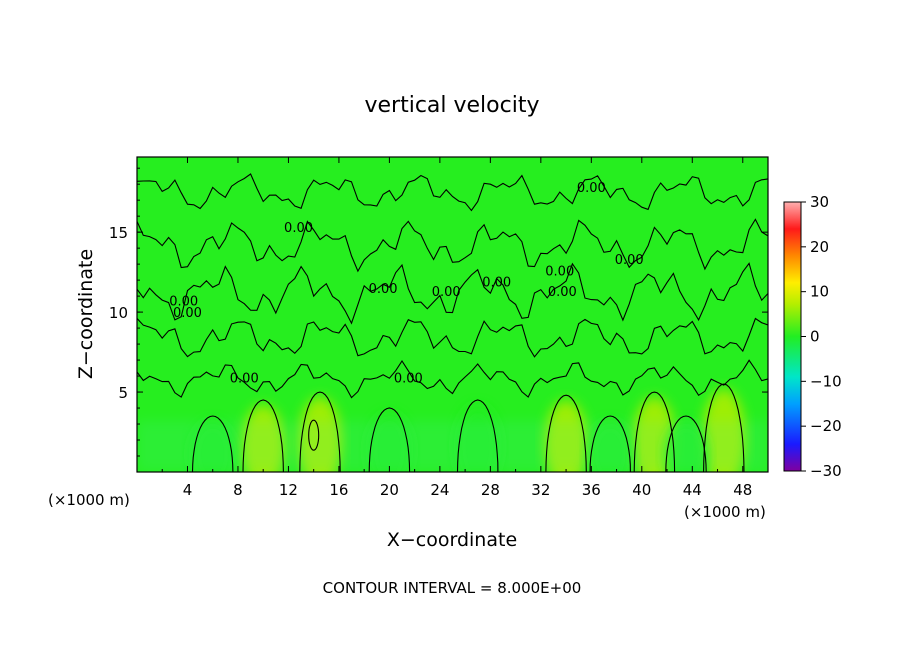  Describe the element at coordinates (540, 490) in the screenshot. I see `x-tick-label: 32` at that location.